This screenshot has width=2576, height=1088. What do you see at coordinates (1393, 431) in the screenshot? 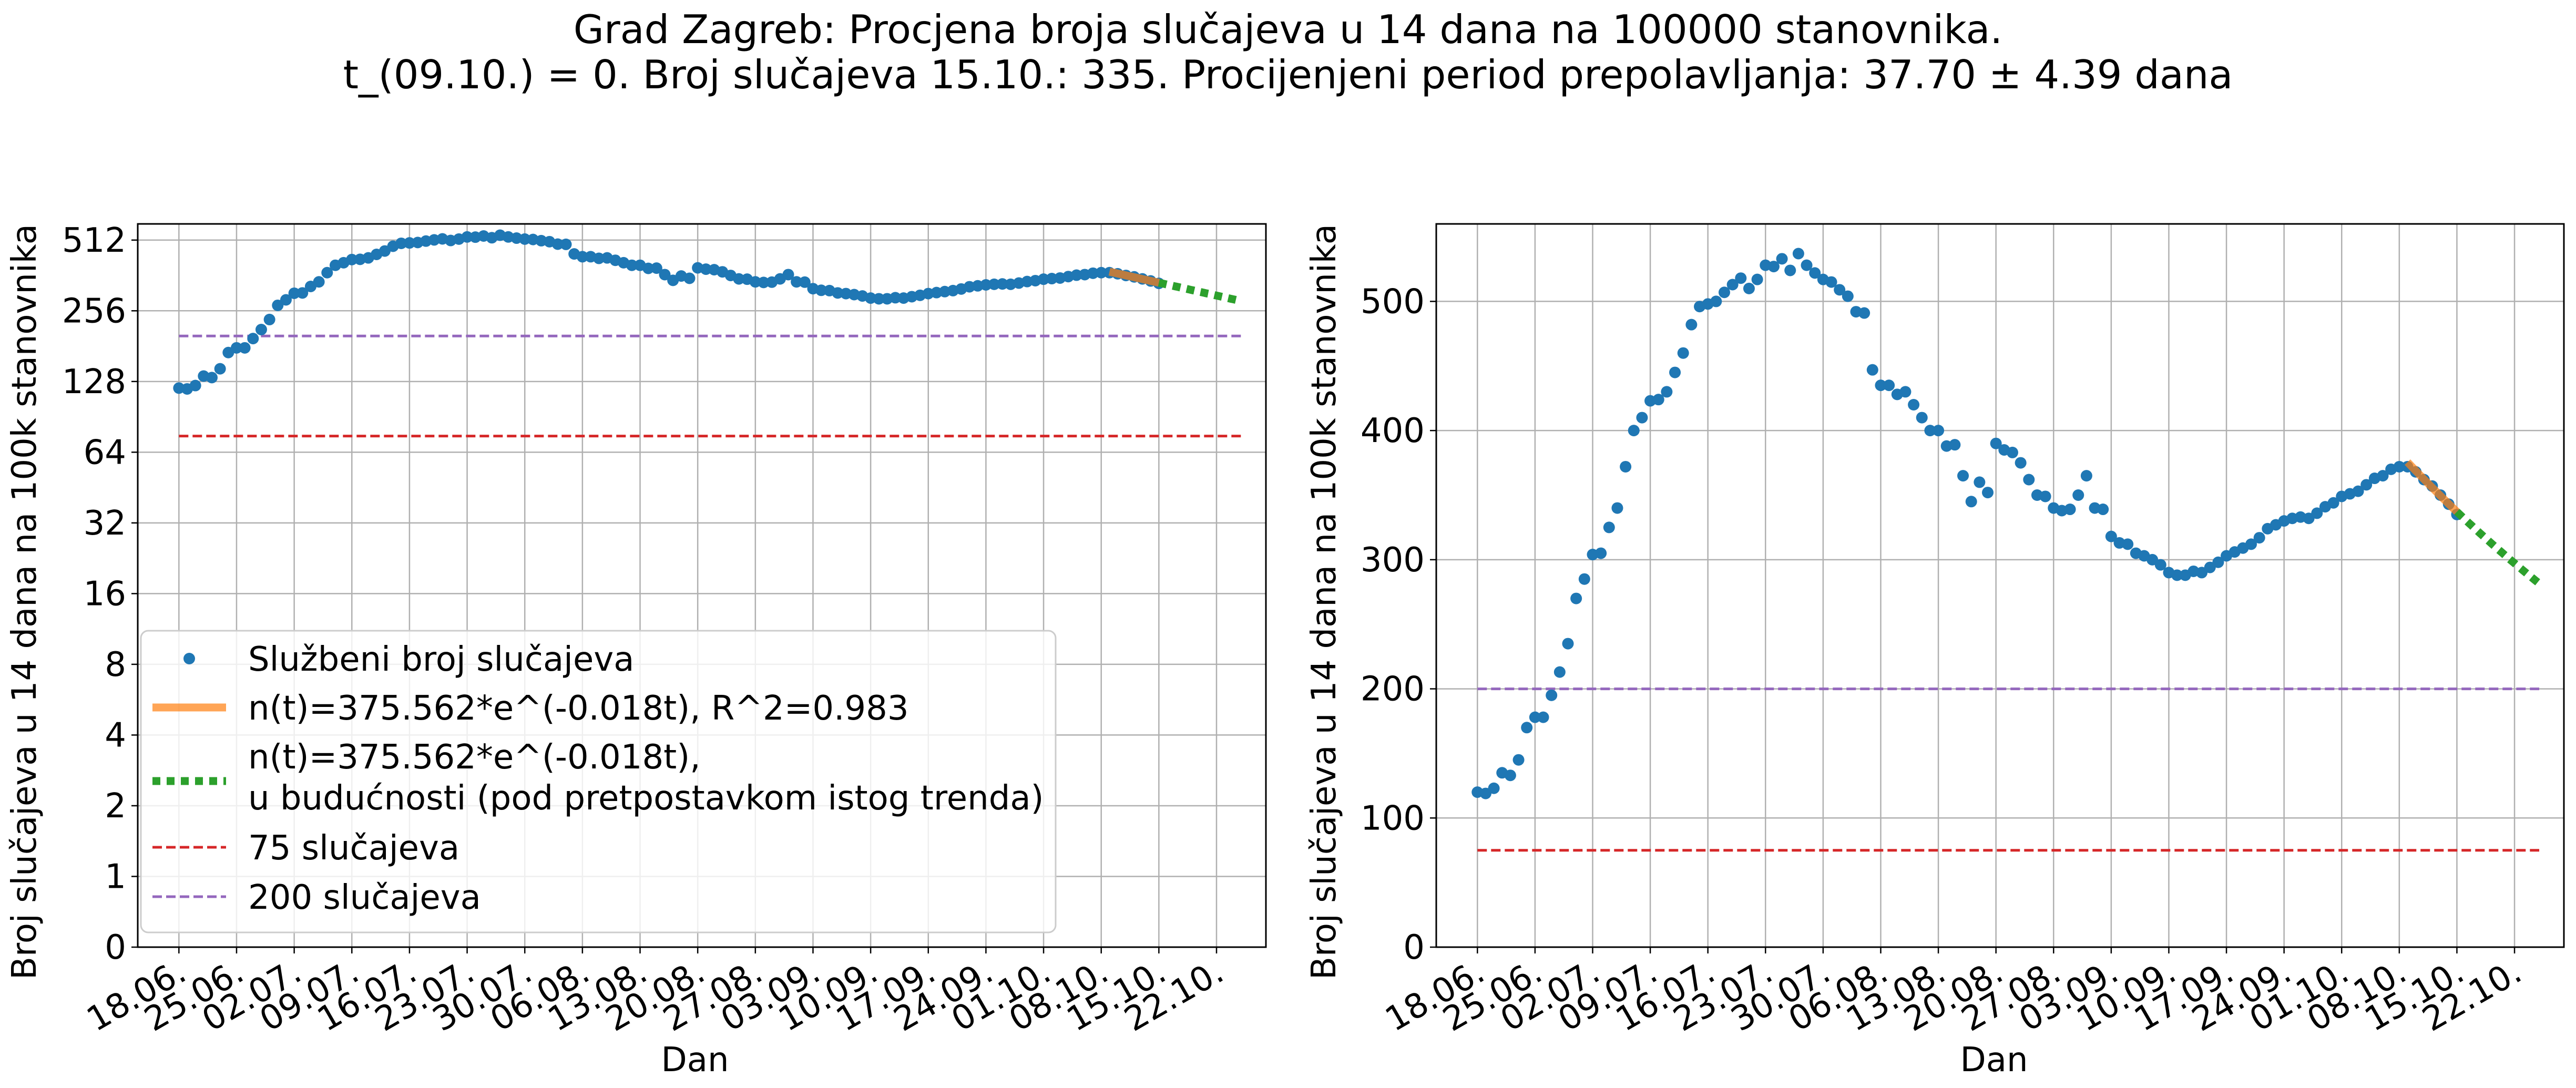
I see `right-y-tick-label: 400` at bounding box center [1393, 431].